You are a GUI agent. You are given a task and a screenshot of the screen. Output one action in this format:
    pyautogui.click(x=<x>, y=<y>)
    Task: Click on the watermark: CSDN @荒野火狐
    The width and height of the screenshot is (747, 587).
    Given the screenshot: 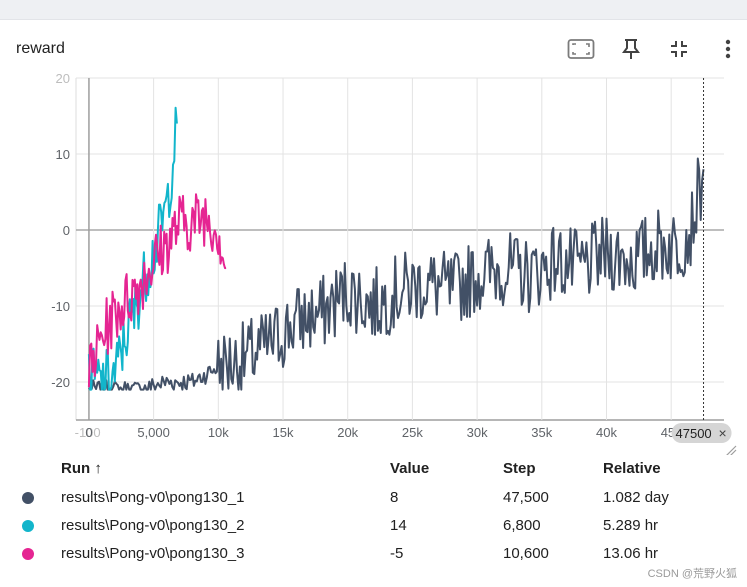 What is the action you would take?
    pyautogui.click(x=692, y=574)
    